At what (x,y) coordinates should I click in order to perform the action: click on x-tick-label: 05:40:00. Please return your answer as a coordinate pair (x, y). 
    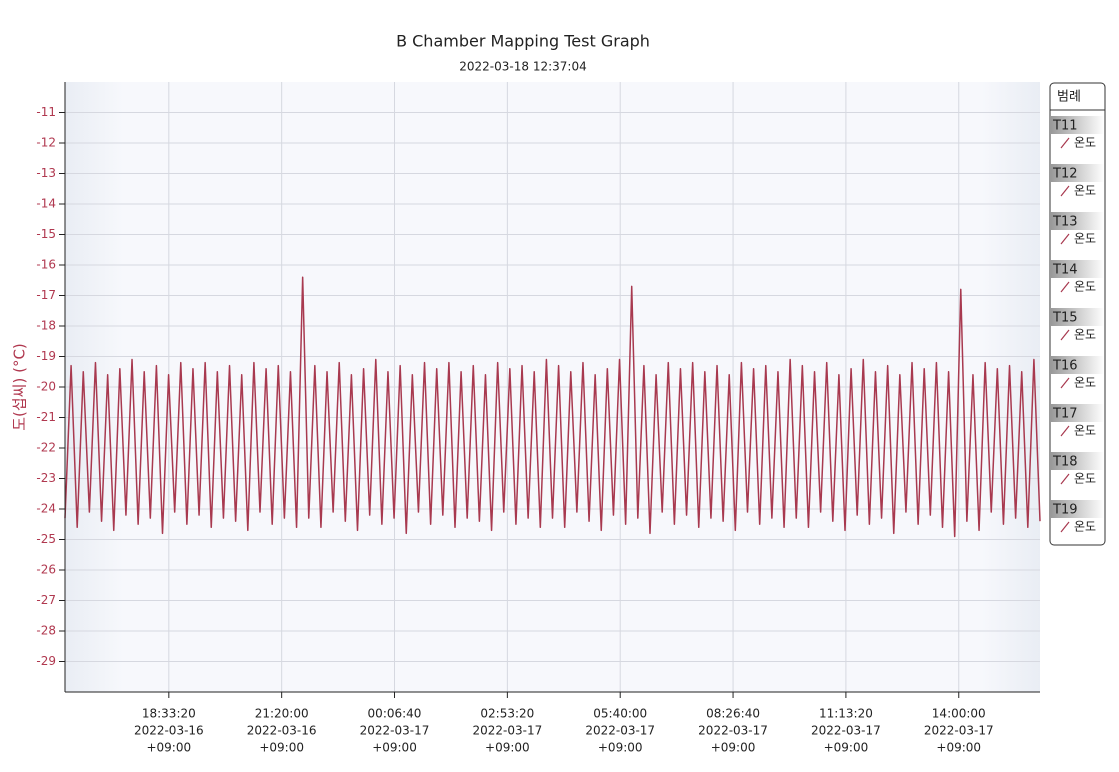
    Looking at the image, I should click on (620, 714).